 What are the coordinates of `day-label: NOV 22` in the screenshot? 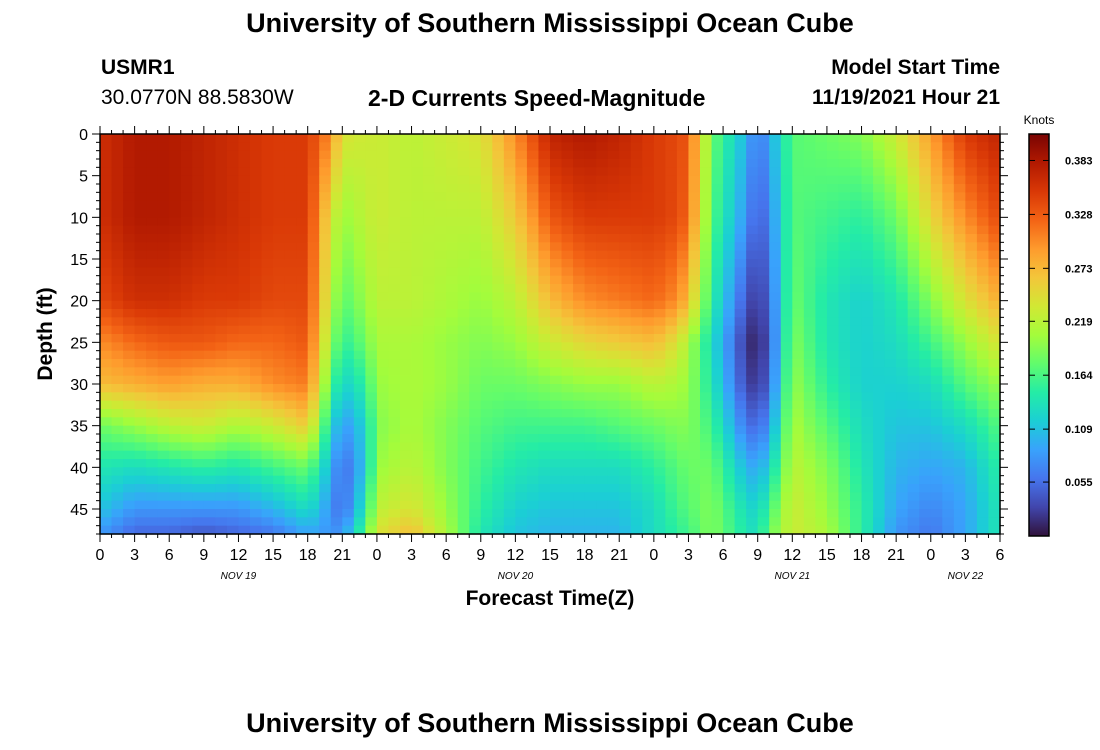 It's located at (966, 576).